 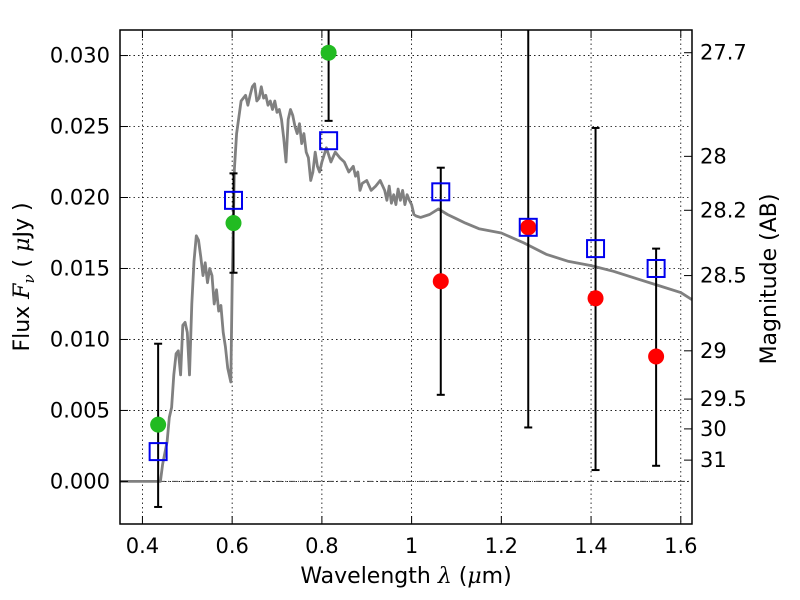 What do you see at coordinates (405, 576) in the screenshot?
I see `x-axis-label: Wavelength λ (μm)` at bounding box center [405, 576].